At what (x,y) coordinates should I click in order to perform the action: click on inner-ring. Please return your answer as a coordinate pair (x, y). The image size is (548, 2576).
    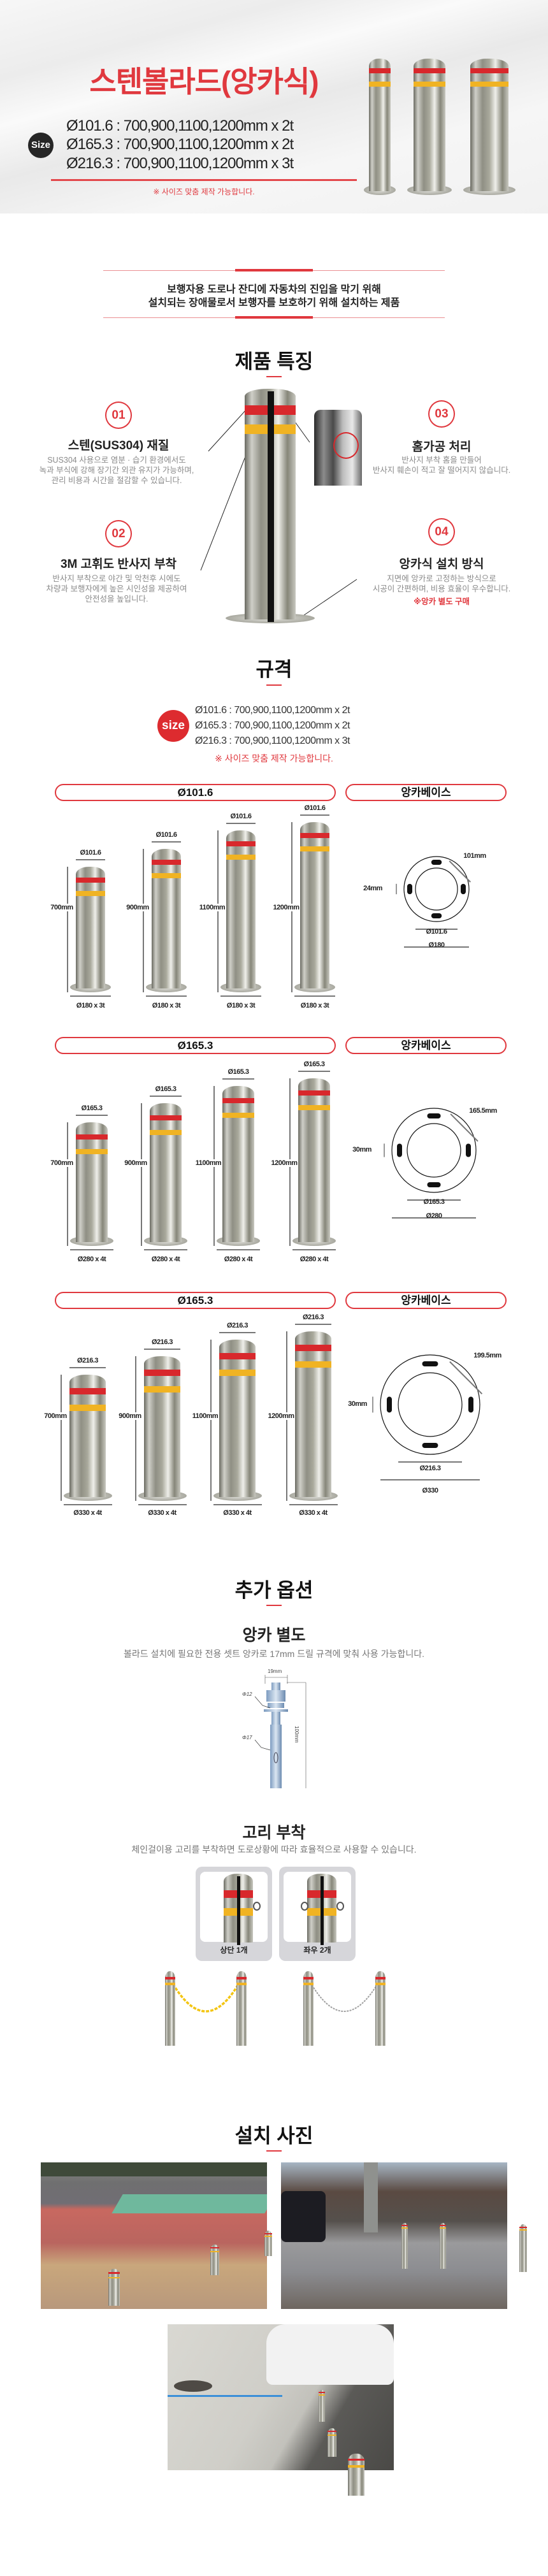
    Looking at the image, I should click on (436, 889).